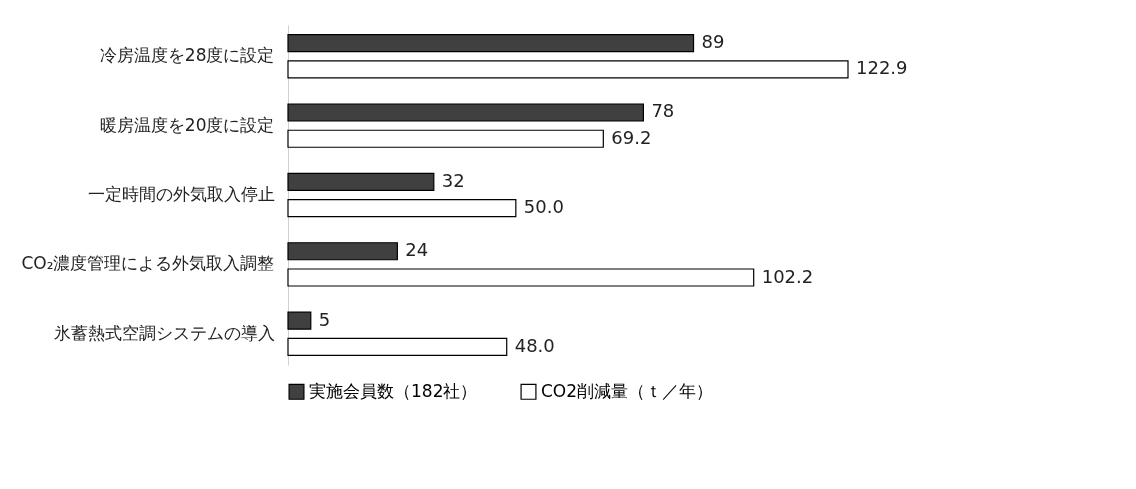  I want to click on data-label: 48.0, so click(534, 345).